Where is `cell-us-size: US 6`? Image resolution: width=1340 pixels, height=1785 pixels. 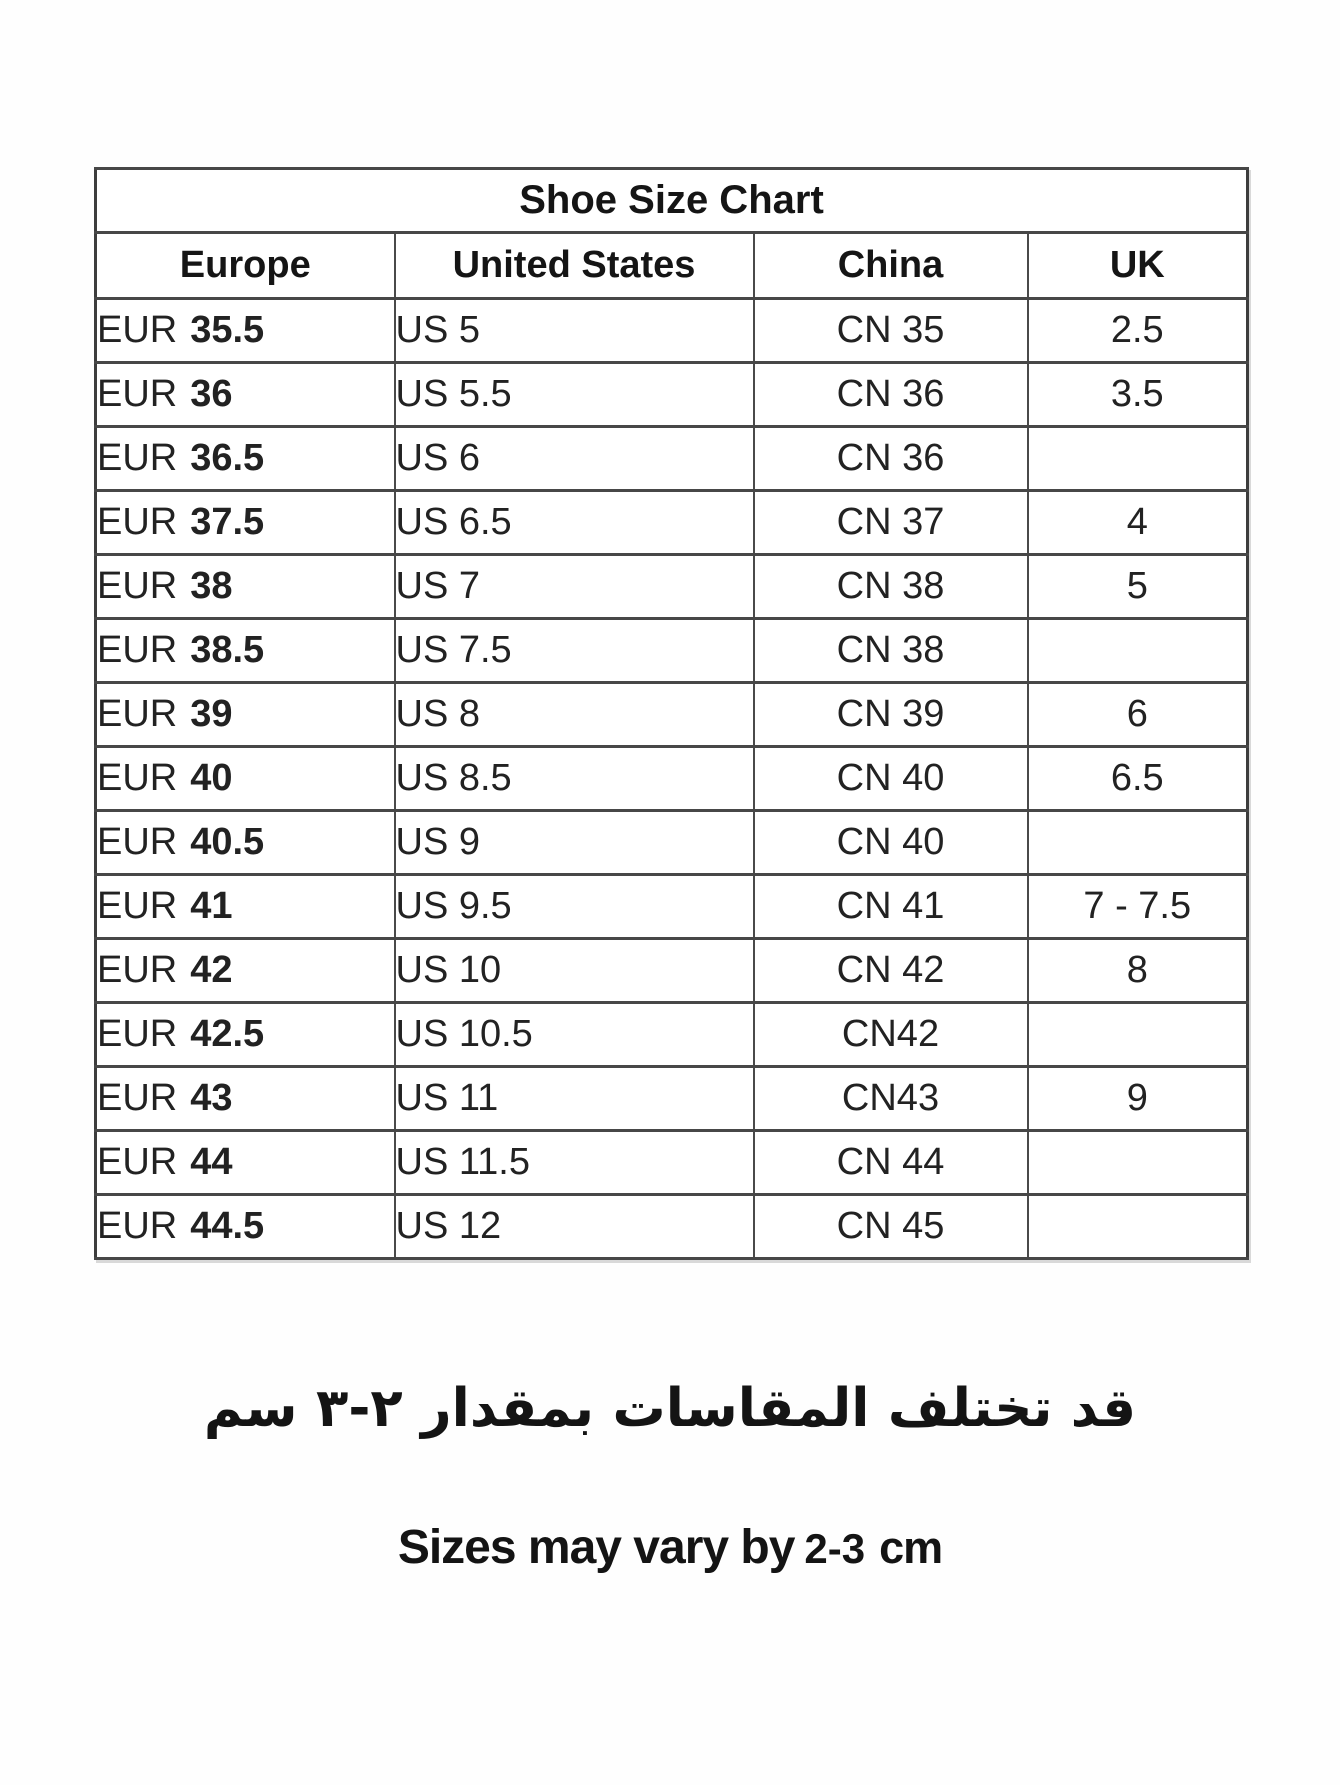
cell-us-size: US 6 is located at coordinates (574, 458).